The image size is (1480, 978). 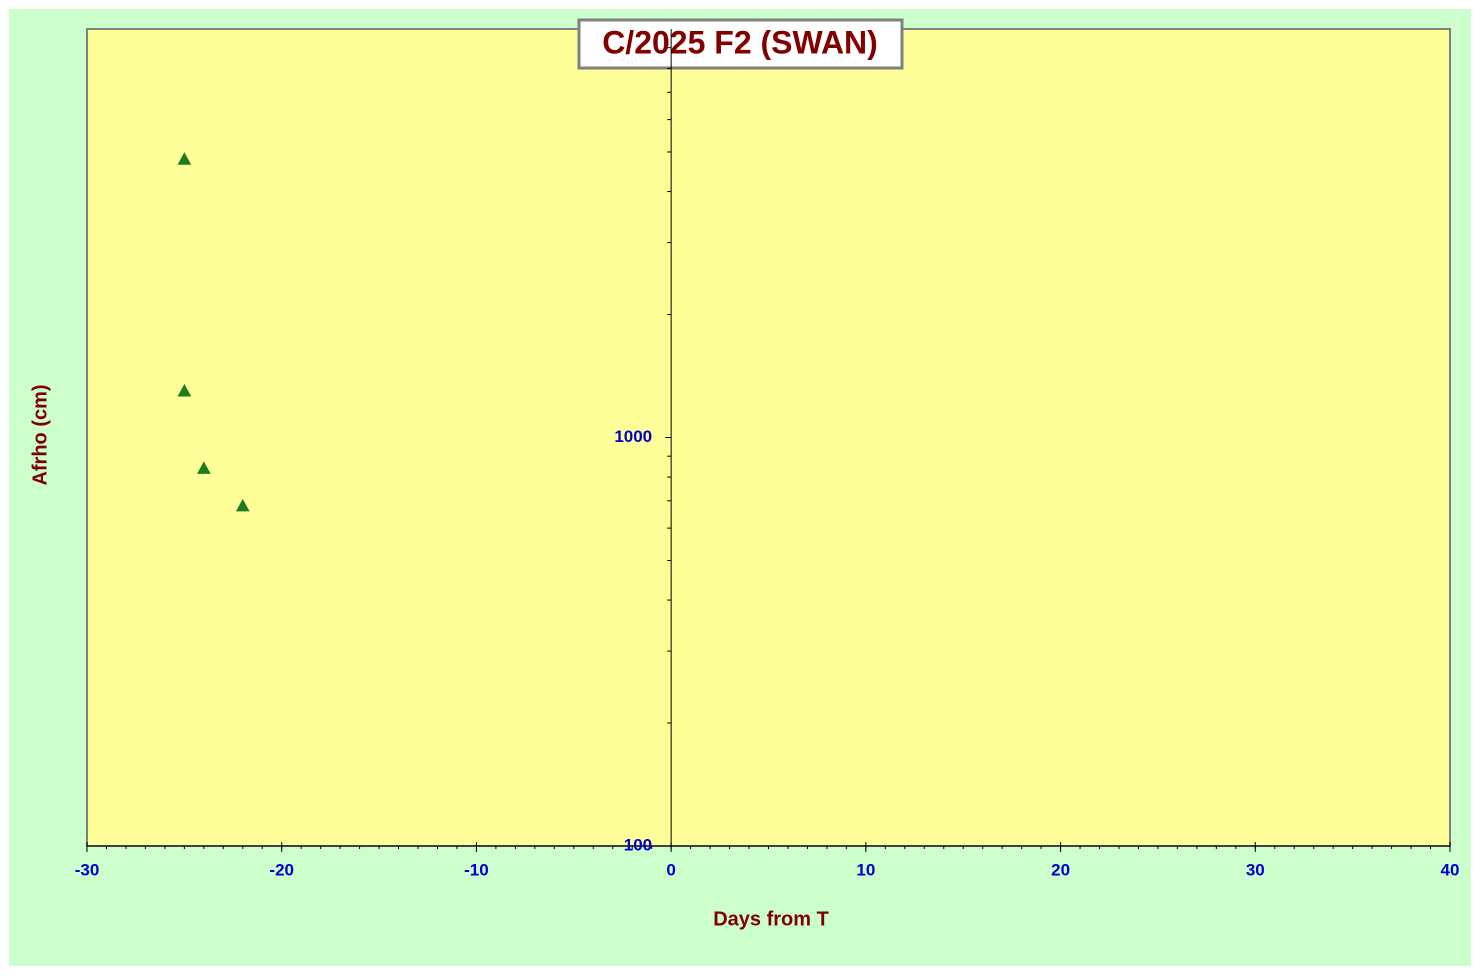 I want to click on x-tick-label: 20, so click(x=1060, y=869).